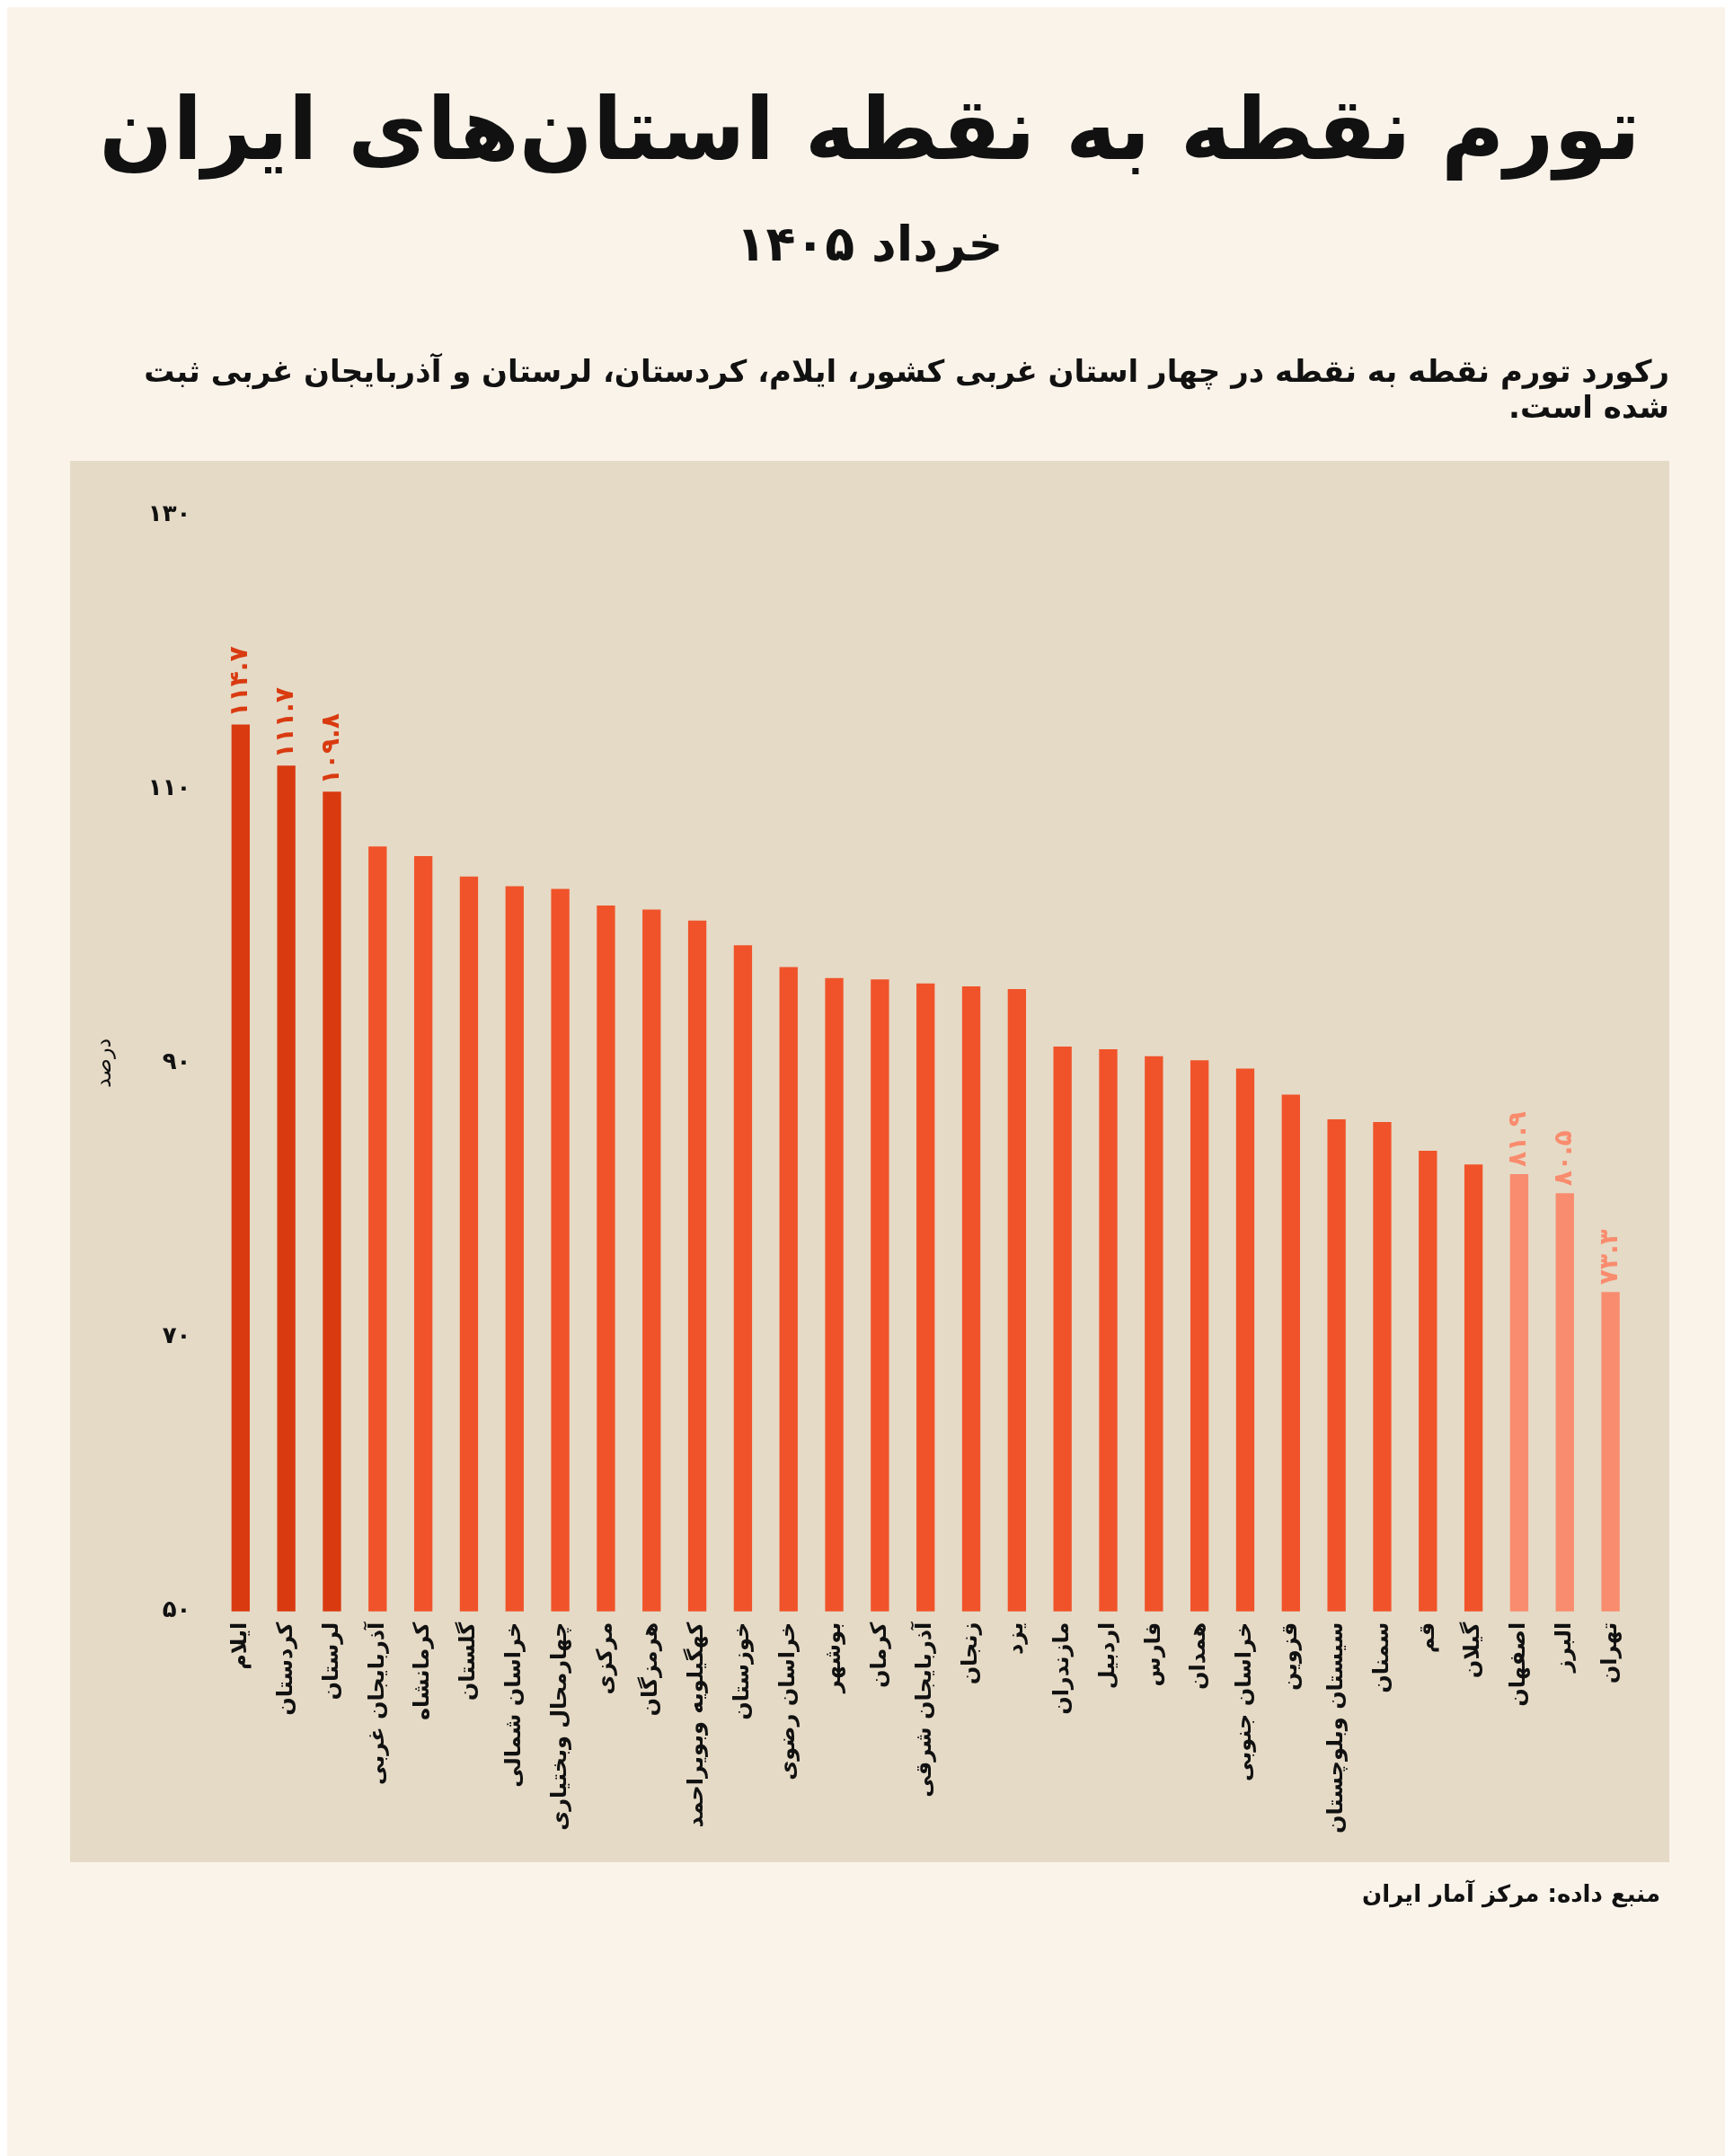 Image resolution: width=1725 pixels, height=2156 pixels. Describe the element at coordinates (832, 1657) in the screenshot. I see `x-tick-label: بوشهر` at that location.